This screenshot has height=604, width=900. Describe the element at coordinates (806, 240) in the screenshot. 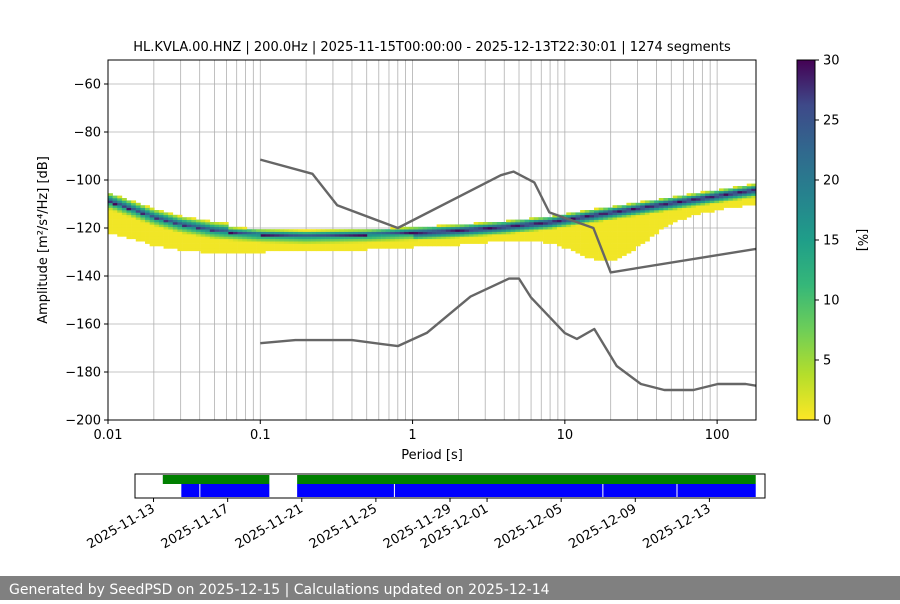

I see `colorbar` at that location.